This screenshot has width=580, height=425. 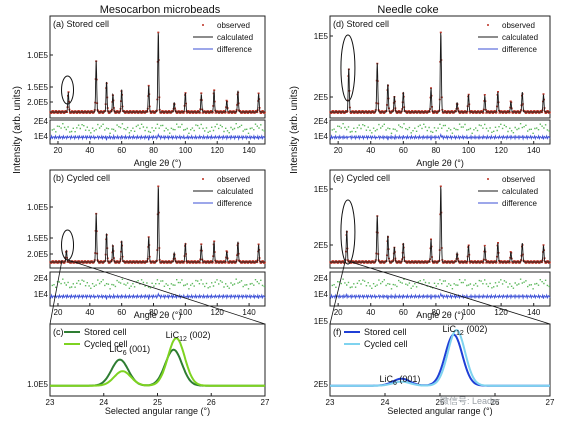 I want to click on panel-title: (d) Stored cell, so click(x=361, y=24).